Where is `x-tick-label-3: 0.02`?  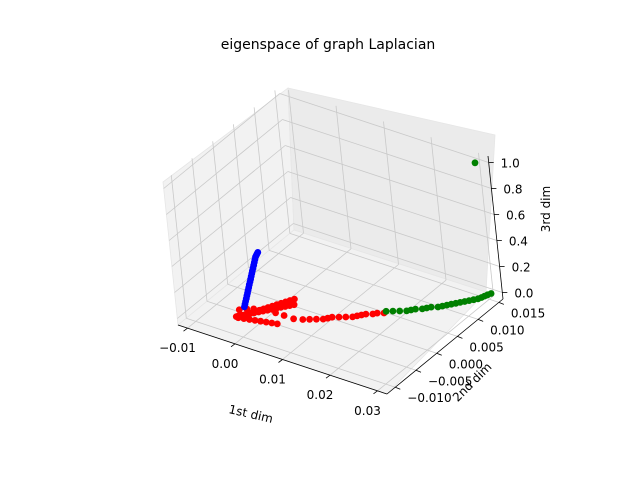
x-tick-label-3: 0.02 is located at coordinates (320, 395).